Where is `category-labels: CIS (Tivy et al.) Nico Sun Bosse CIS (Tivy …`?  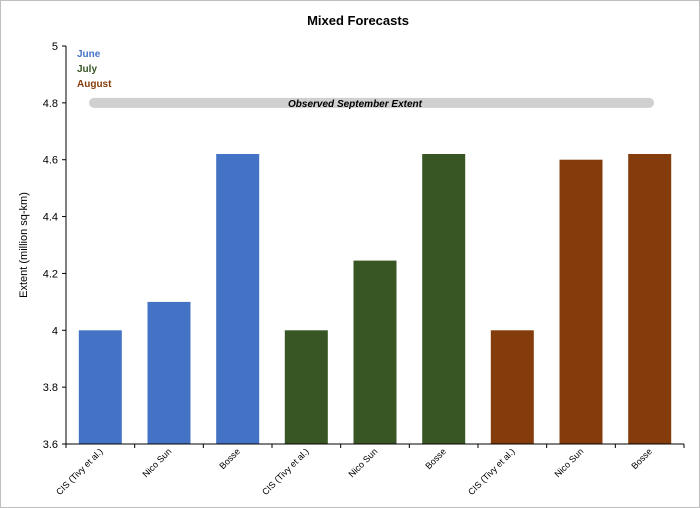 category-labels: CIS (Tivy et al.) Nico Sun Bosse CIS (Tivy … is located at coordinates (354, 471).